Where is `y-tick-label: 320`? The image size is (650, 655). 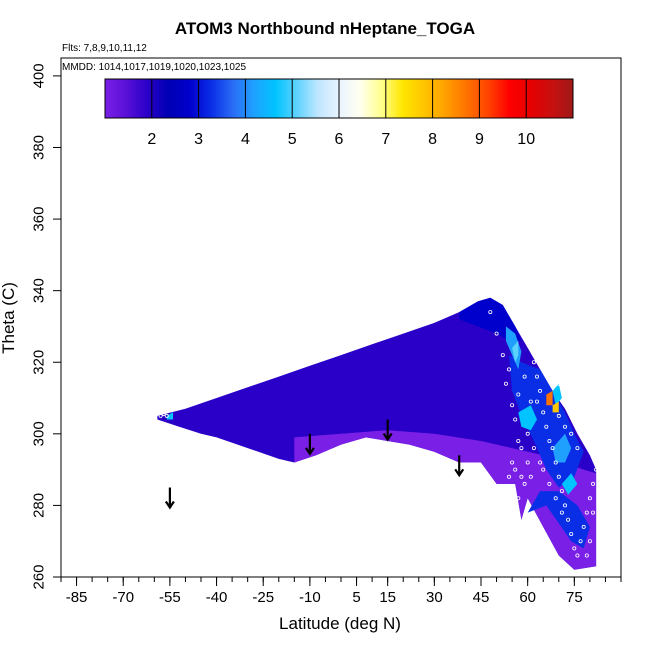
y-tick-label: 320 is located at coordinates (39, 362).